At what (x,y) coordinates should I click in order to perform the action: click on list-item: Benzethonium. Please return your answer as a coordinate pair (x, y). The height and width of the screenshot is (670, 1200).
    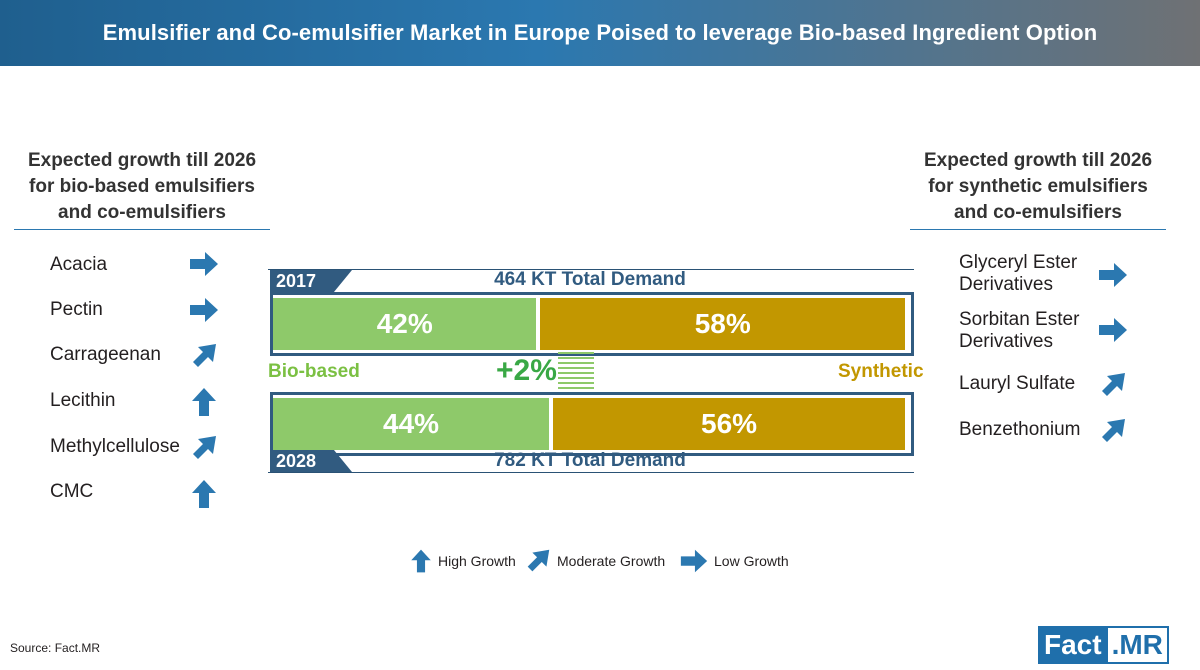
    Looking at the image, I should click on (1019, 430).